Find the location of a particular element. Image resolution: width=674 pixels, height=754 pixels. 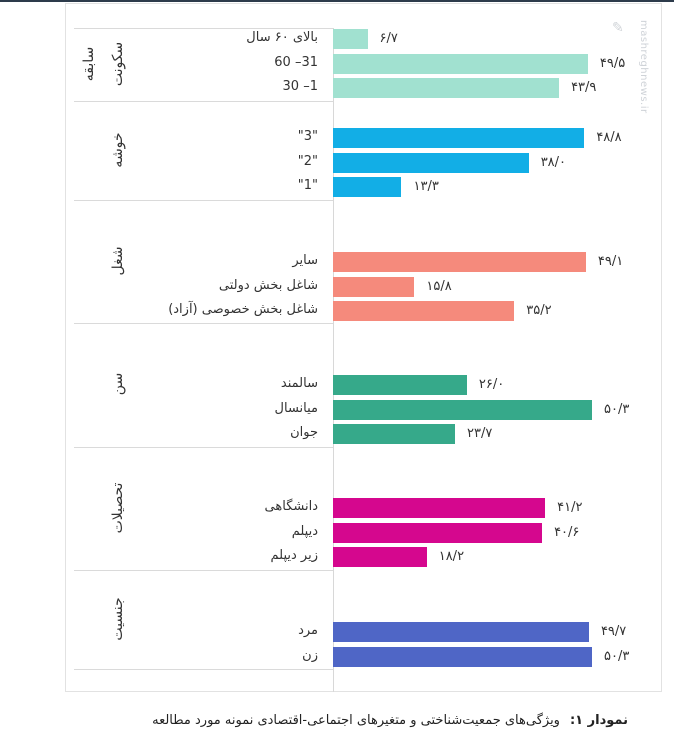

category-label: دانشگاهی is located at coordinates (291, 506).